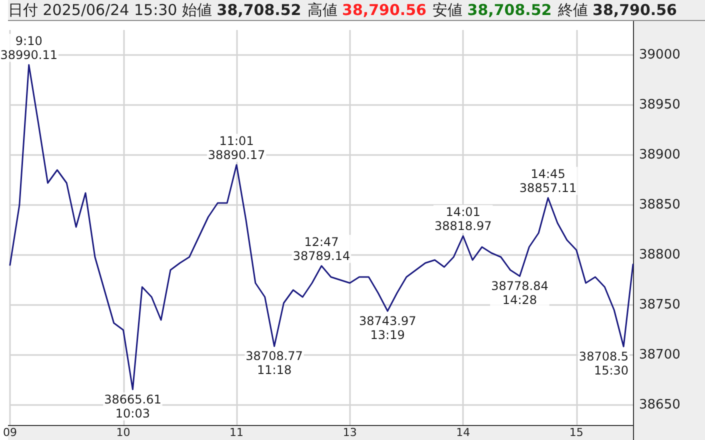 The height and width of the screenshot is (440, 705). I want to click on data-label: 38665.61 10:03, so click(133, 406).